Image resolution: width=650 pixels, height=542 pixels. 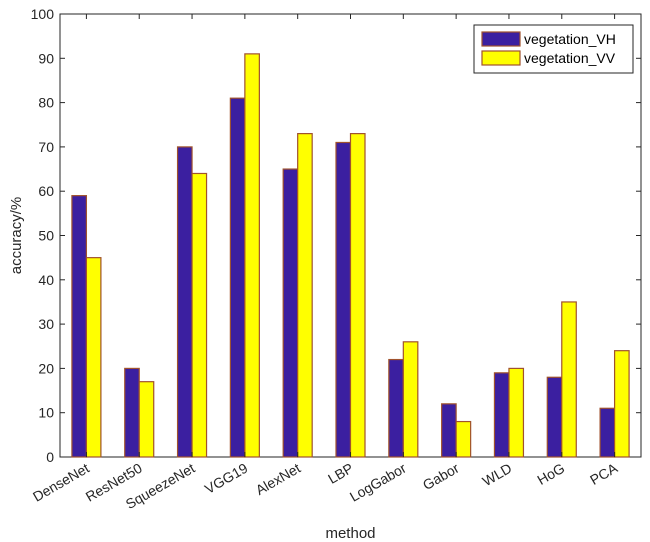 What do you see at coordinates (305, 295) in the screenshot?
I see `bar-vegetation_VV-alexnet` at bounding box center [305, 295].